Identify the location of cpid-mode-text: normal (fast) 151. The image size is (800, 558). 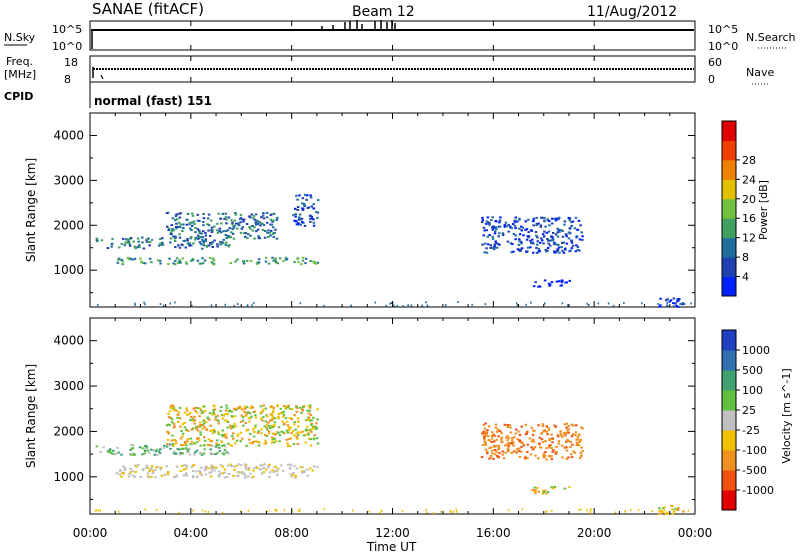
(153, 101).